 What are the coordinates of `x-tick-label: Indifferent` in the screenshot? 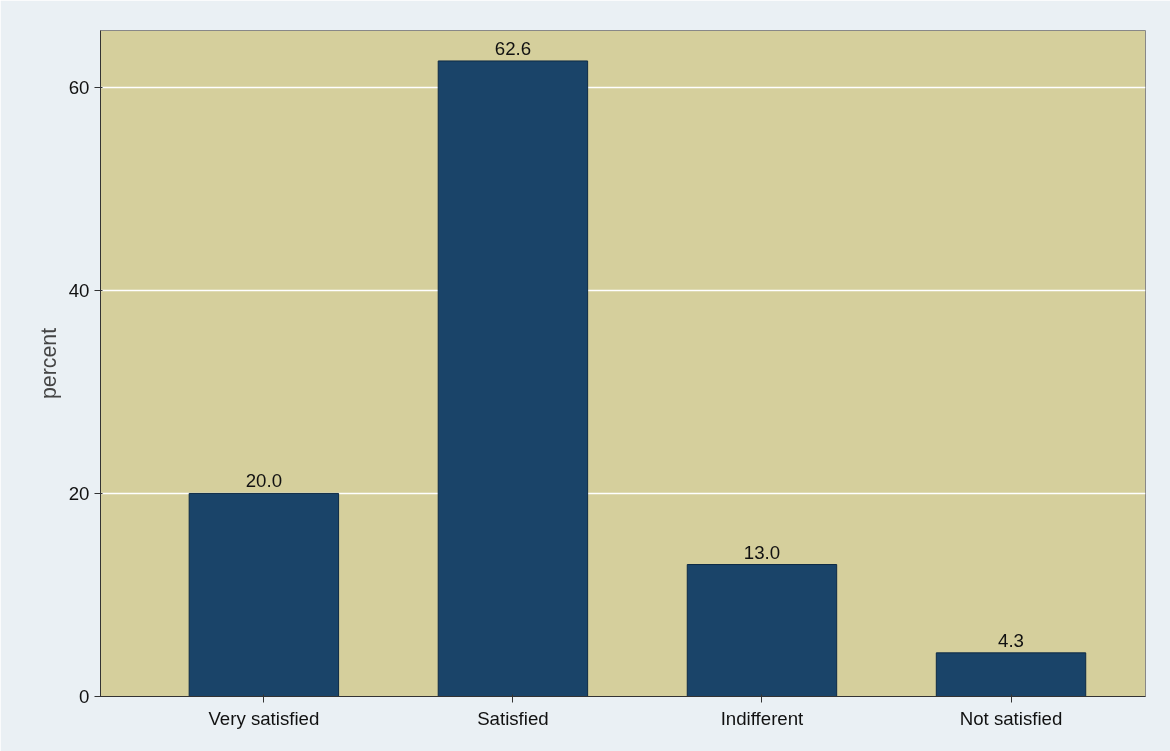 It's located at (762, 718).